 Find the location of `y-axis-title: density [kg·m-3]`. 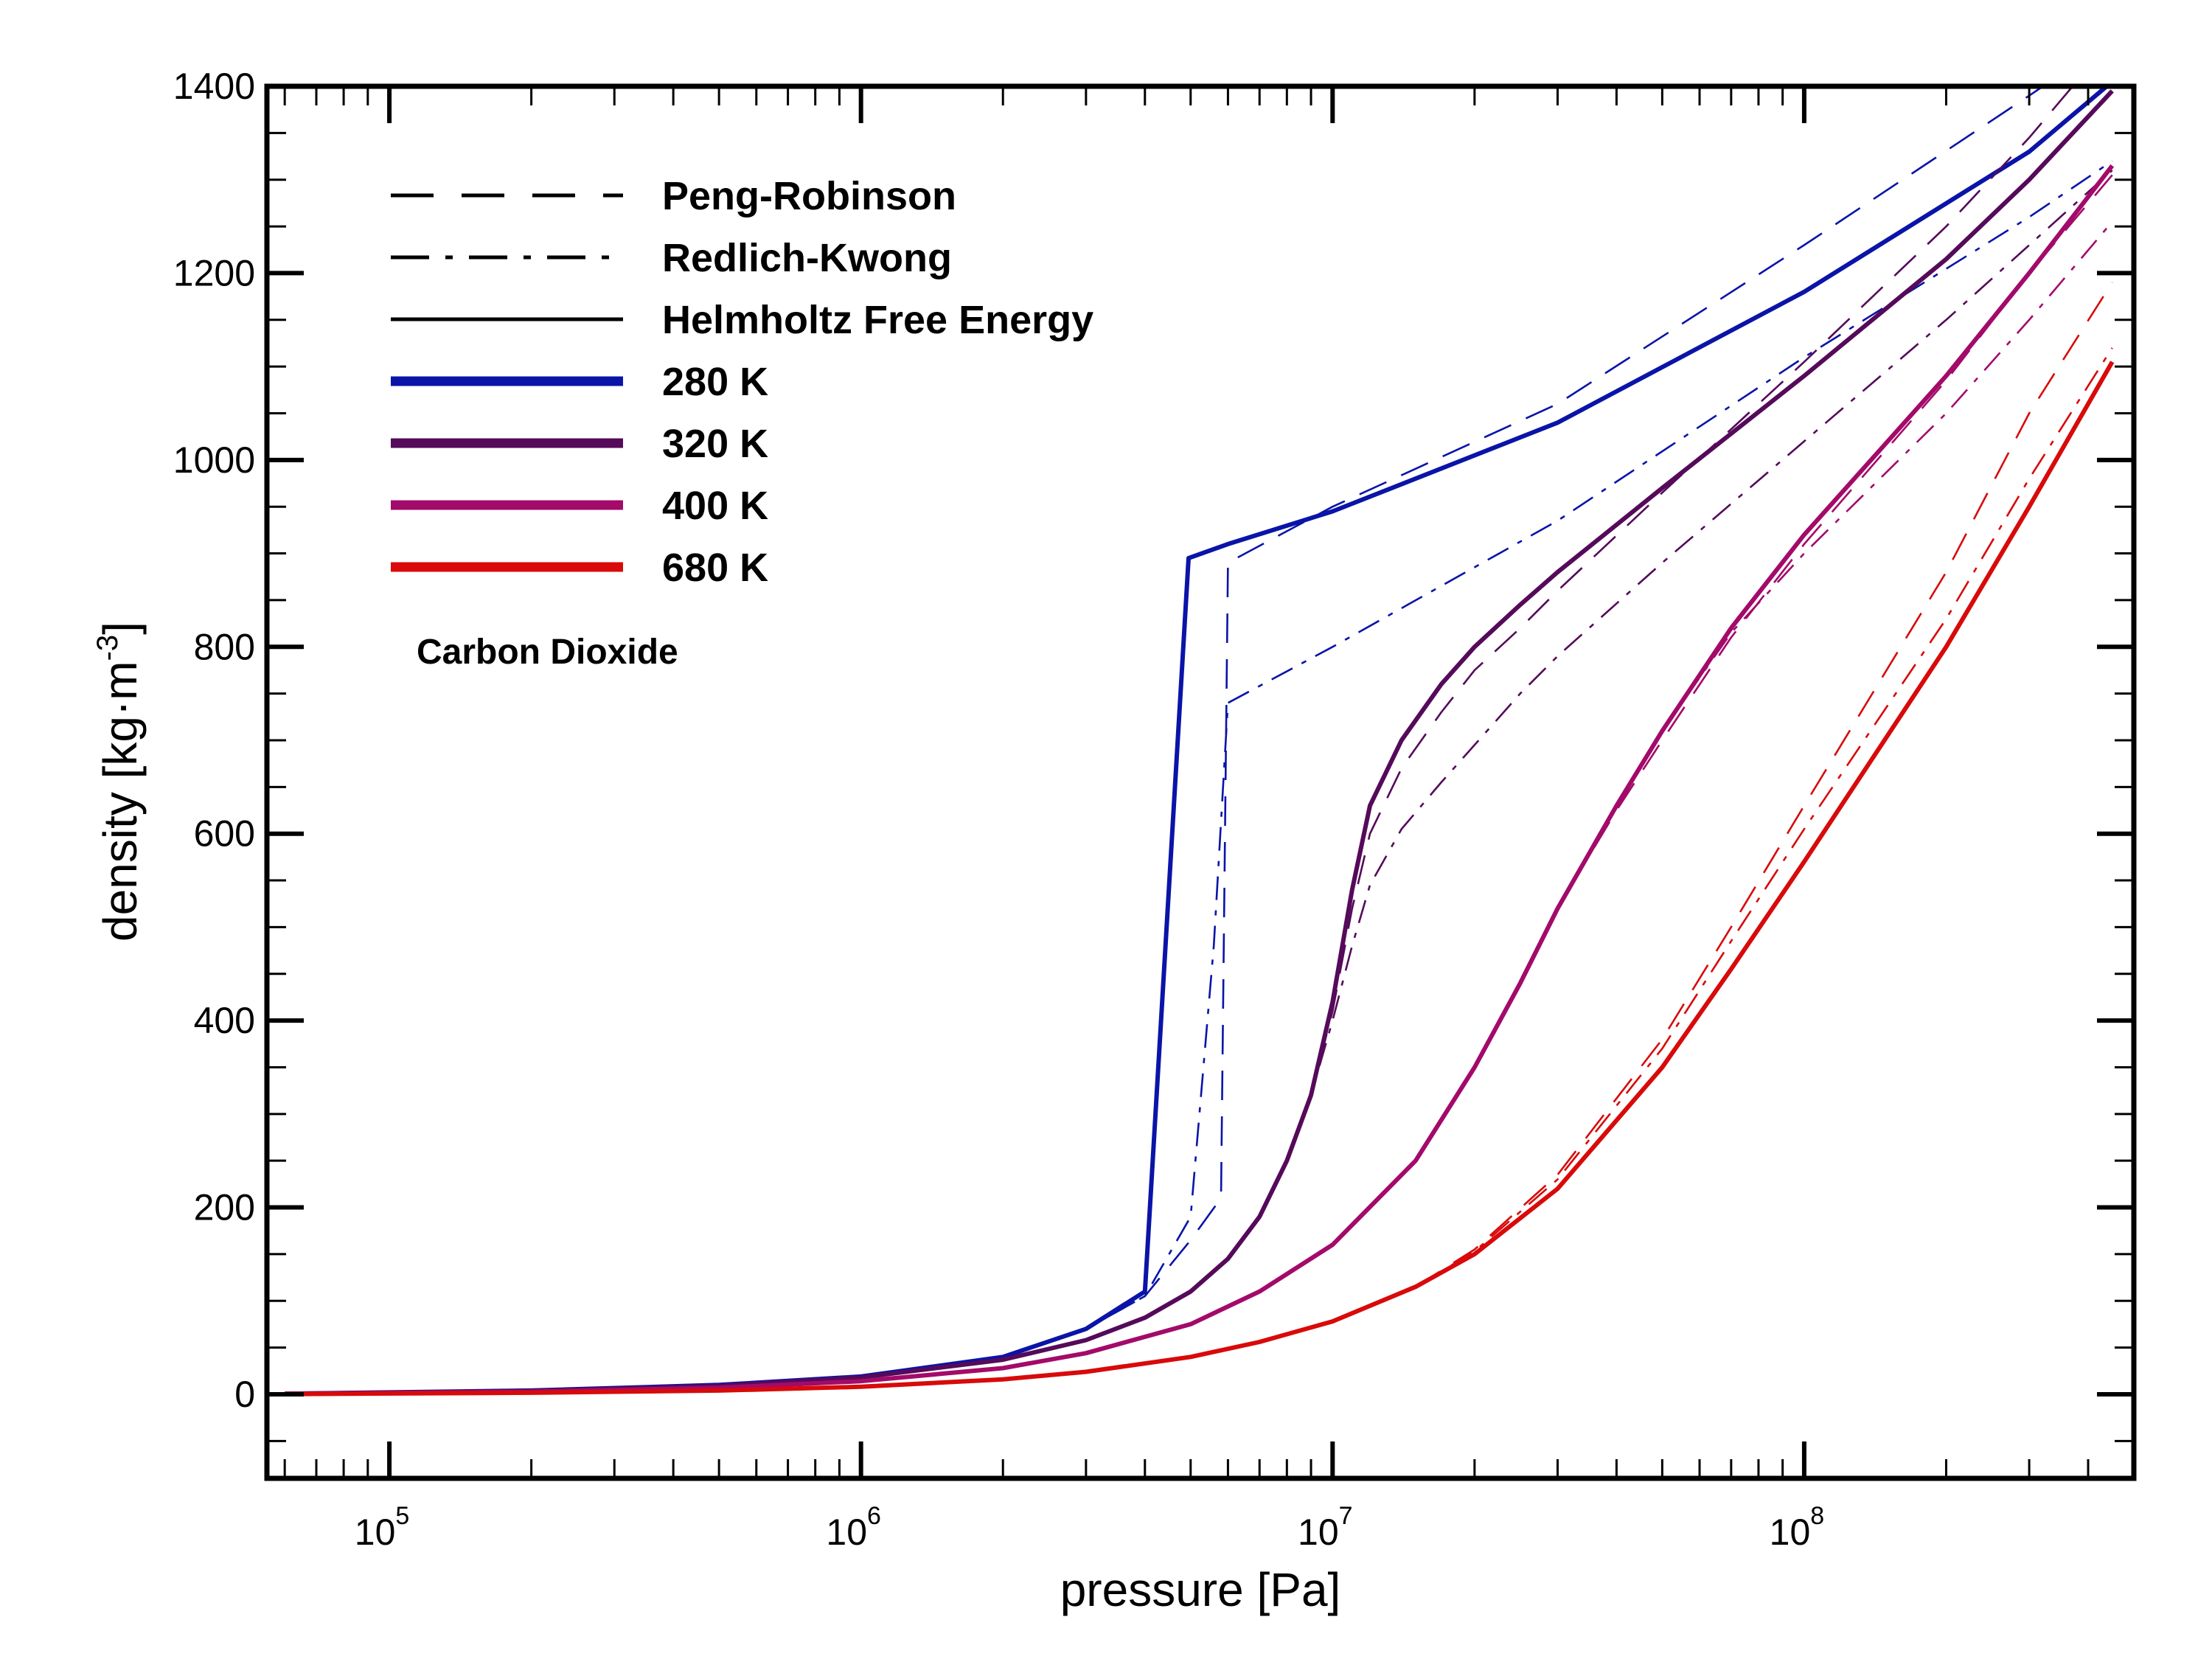

y-axis-title: density [kg·m-3] is located at coordinates (119, 782).